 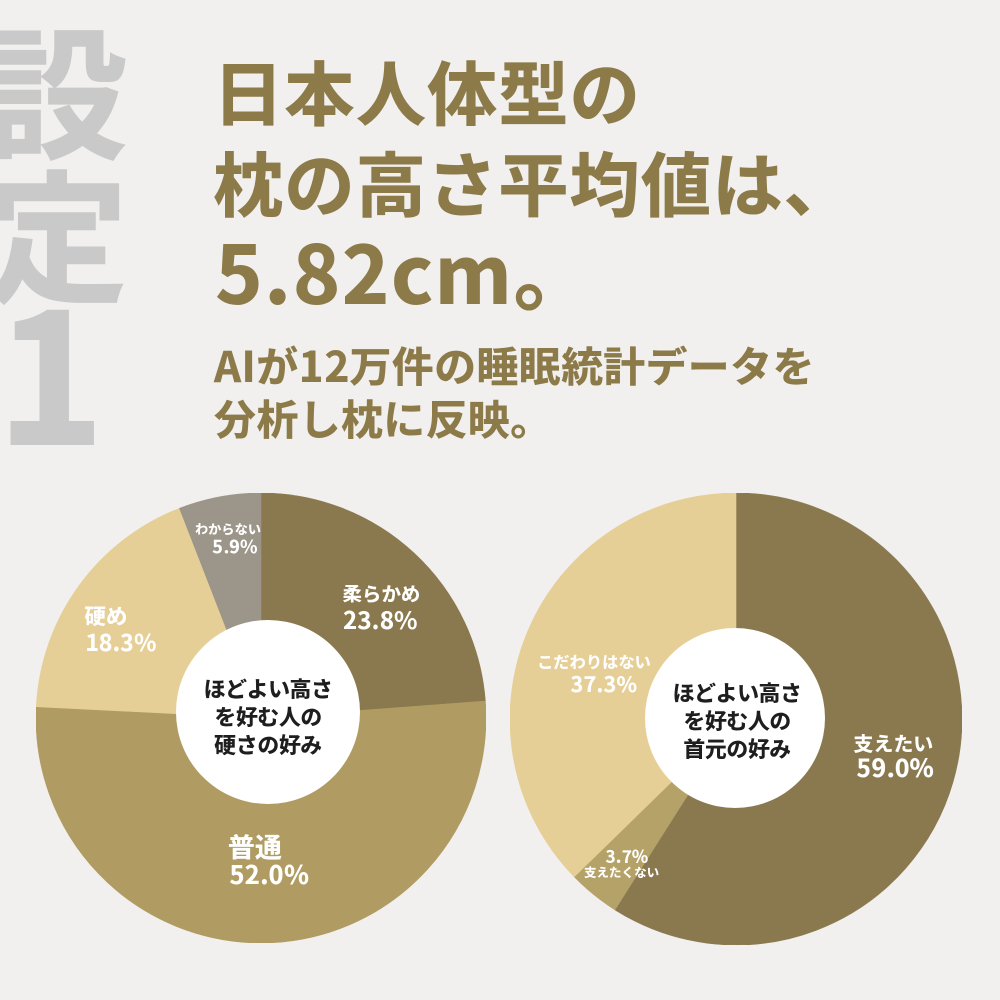 I want to click on pie-slice-こだわりはない, so click(x=623, y=685).